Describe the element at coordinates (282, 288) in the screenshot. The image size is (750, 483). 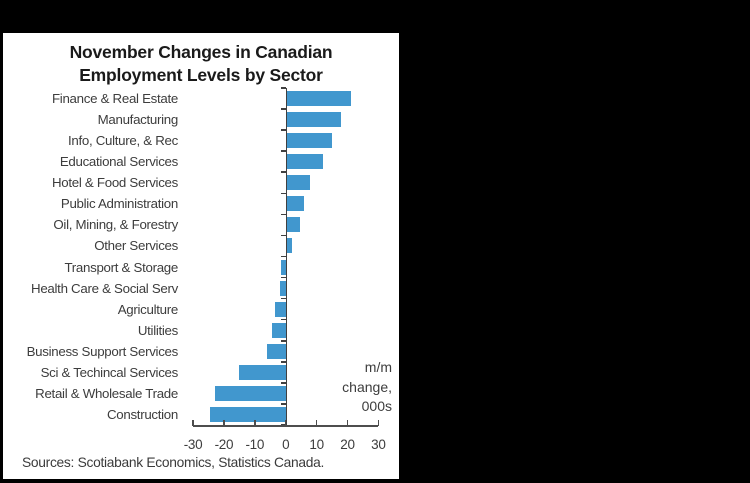
I see `bar-health-care-social-serv` at that location.